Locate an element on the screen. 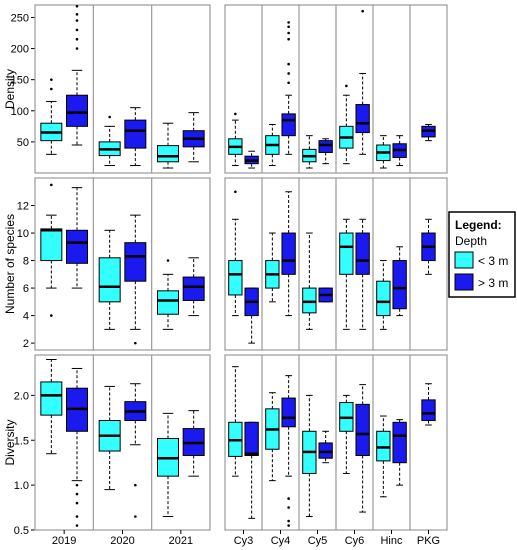 This screenshot has width=517, height=550. x-tick-label-cy5: Cy5 is located at coordinates (318, 541).